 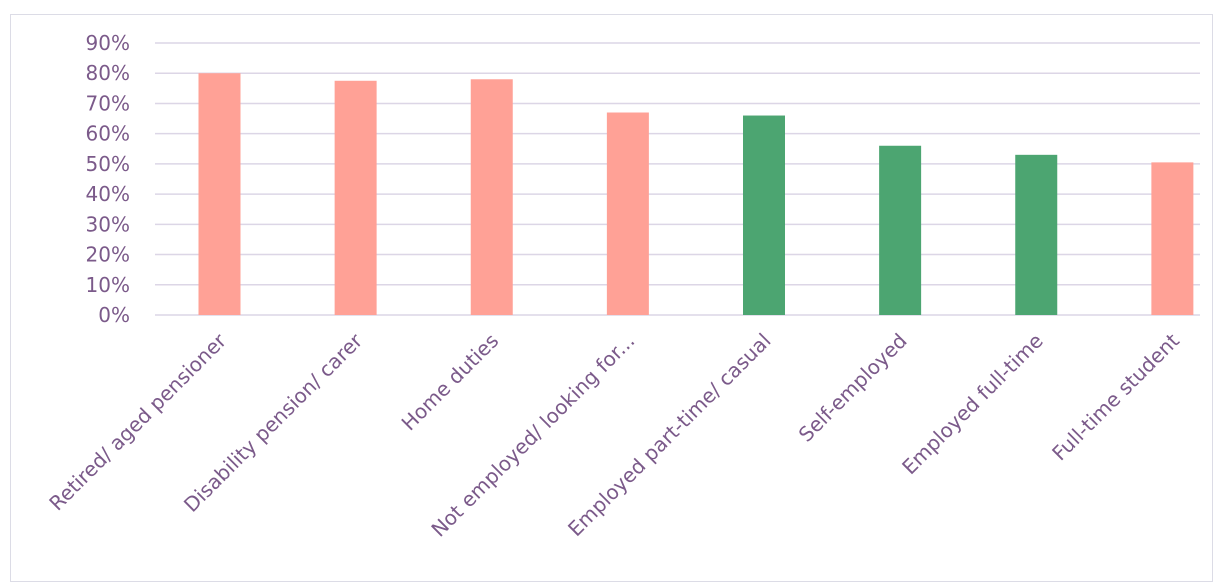 What do you see at coordinates (108, 224) in the screenshot?
I see `y-tick-label: 30%` at bounding box center [108, 224].